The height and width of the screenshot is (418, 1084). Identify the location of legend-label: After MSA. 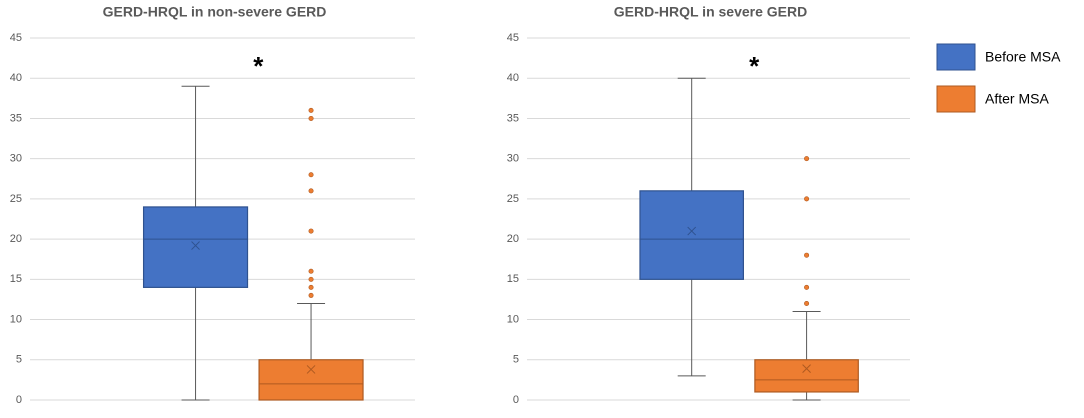
(1017, 99).